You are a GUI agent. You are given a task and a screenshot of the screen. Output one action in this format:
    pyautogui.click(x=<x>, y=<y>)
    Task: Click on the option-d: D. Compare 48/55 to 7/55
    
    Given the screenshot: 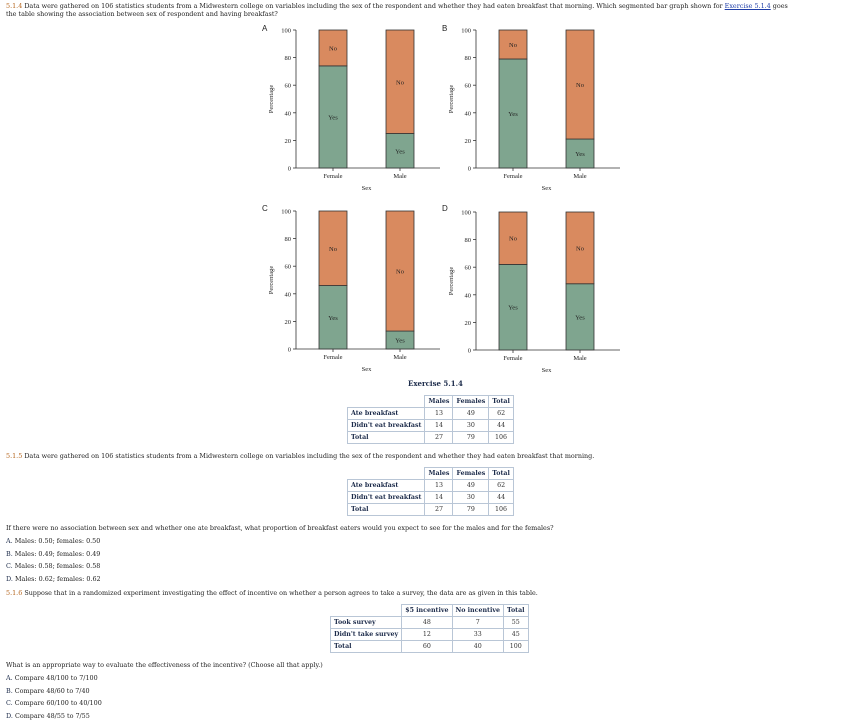 What is the action you would take?
    pyautogui.click(x=48, y=715)
    